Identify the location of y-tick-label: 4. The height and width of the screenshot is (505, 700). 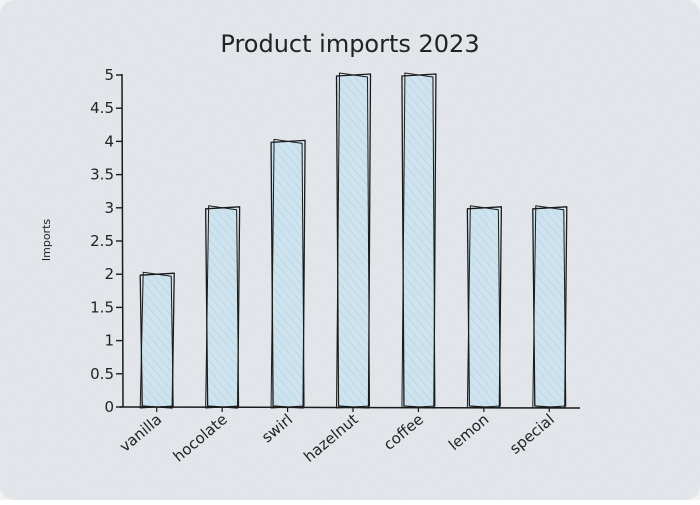
(109, 141).